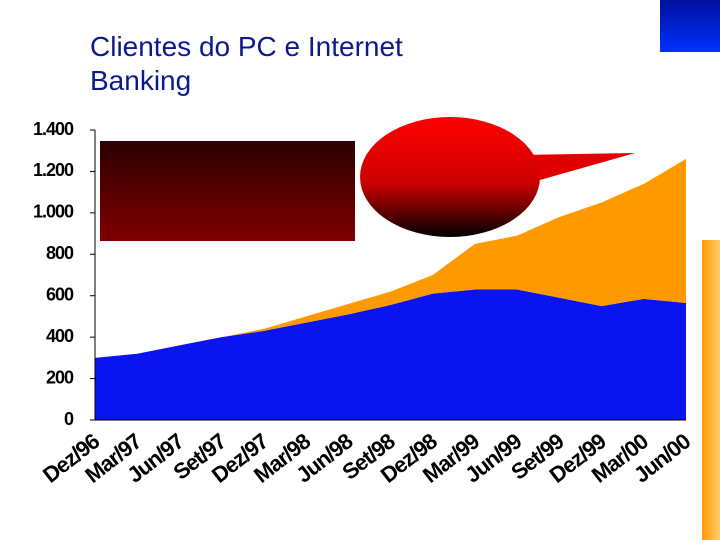 The width and height of the screenshot is (720, 540). I want to click on chart-title: Clientes do PC e Internet Banking, so click(246, 63).